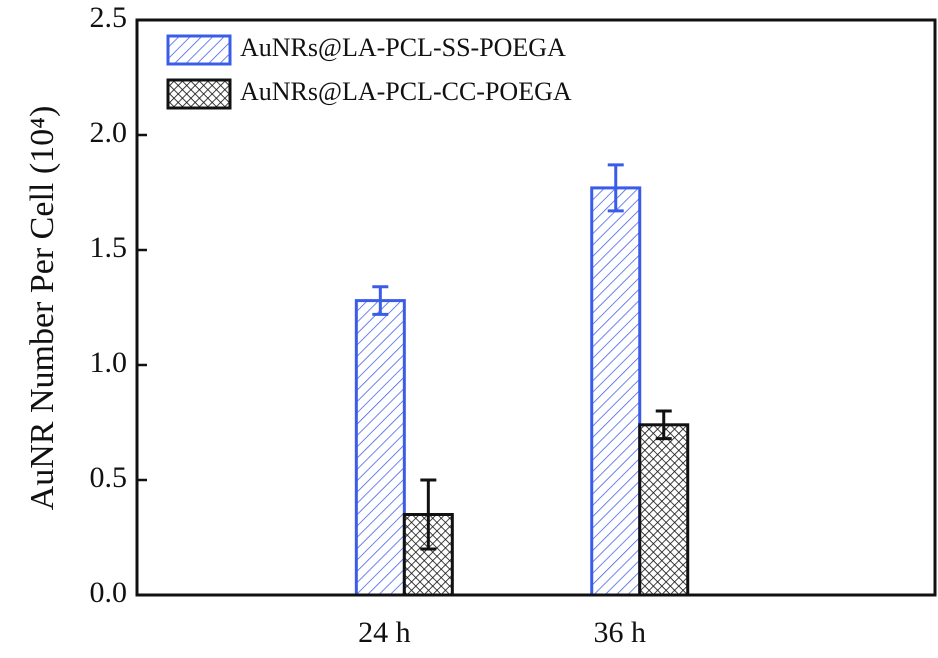 This screenshot has width=938, height=658. Describe the element at coordinates (109, 592) in the screenshot. I see `y-tick-label: 0.0` at that location.